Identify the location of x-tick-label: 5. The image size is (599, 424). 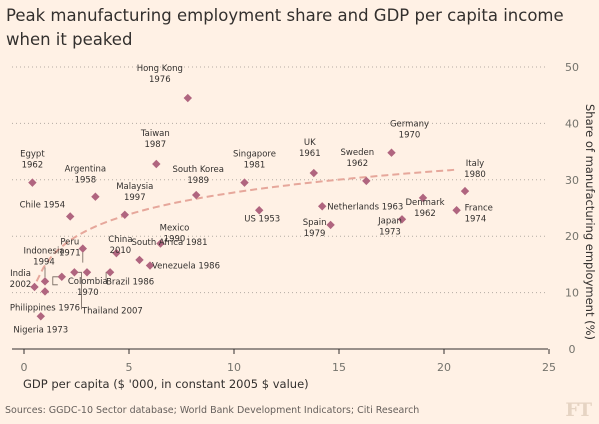
(129, 367).